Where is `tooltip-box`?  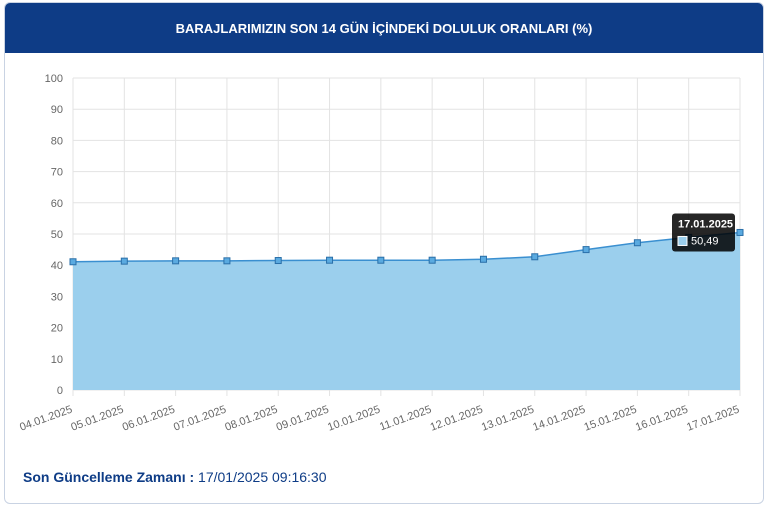
tooltip-box is located at coordinates (703, 232).